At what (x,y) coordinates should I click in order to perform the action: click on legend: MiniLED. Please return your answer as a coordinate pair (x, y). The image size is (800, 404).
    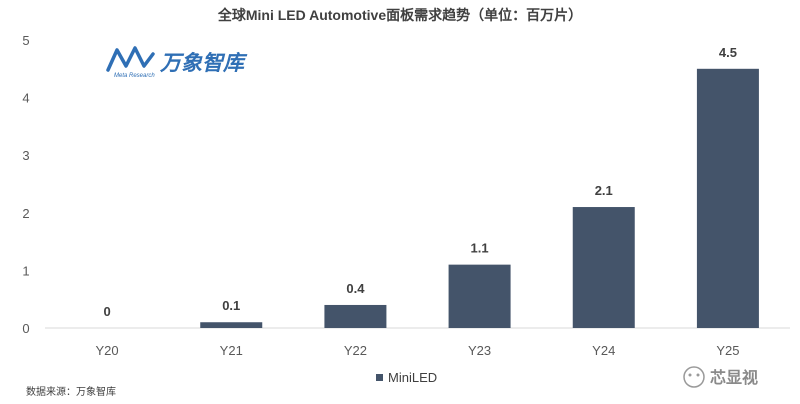
    Looking at the image, I should click on (406, 377).